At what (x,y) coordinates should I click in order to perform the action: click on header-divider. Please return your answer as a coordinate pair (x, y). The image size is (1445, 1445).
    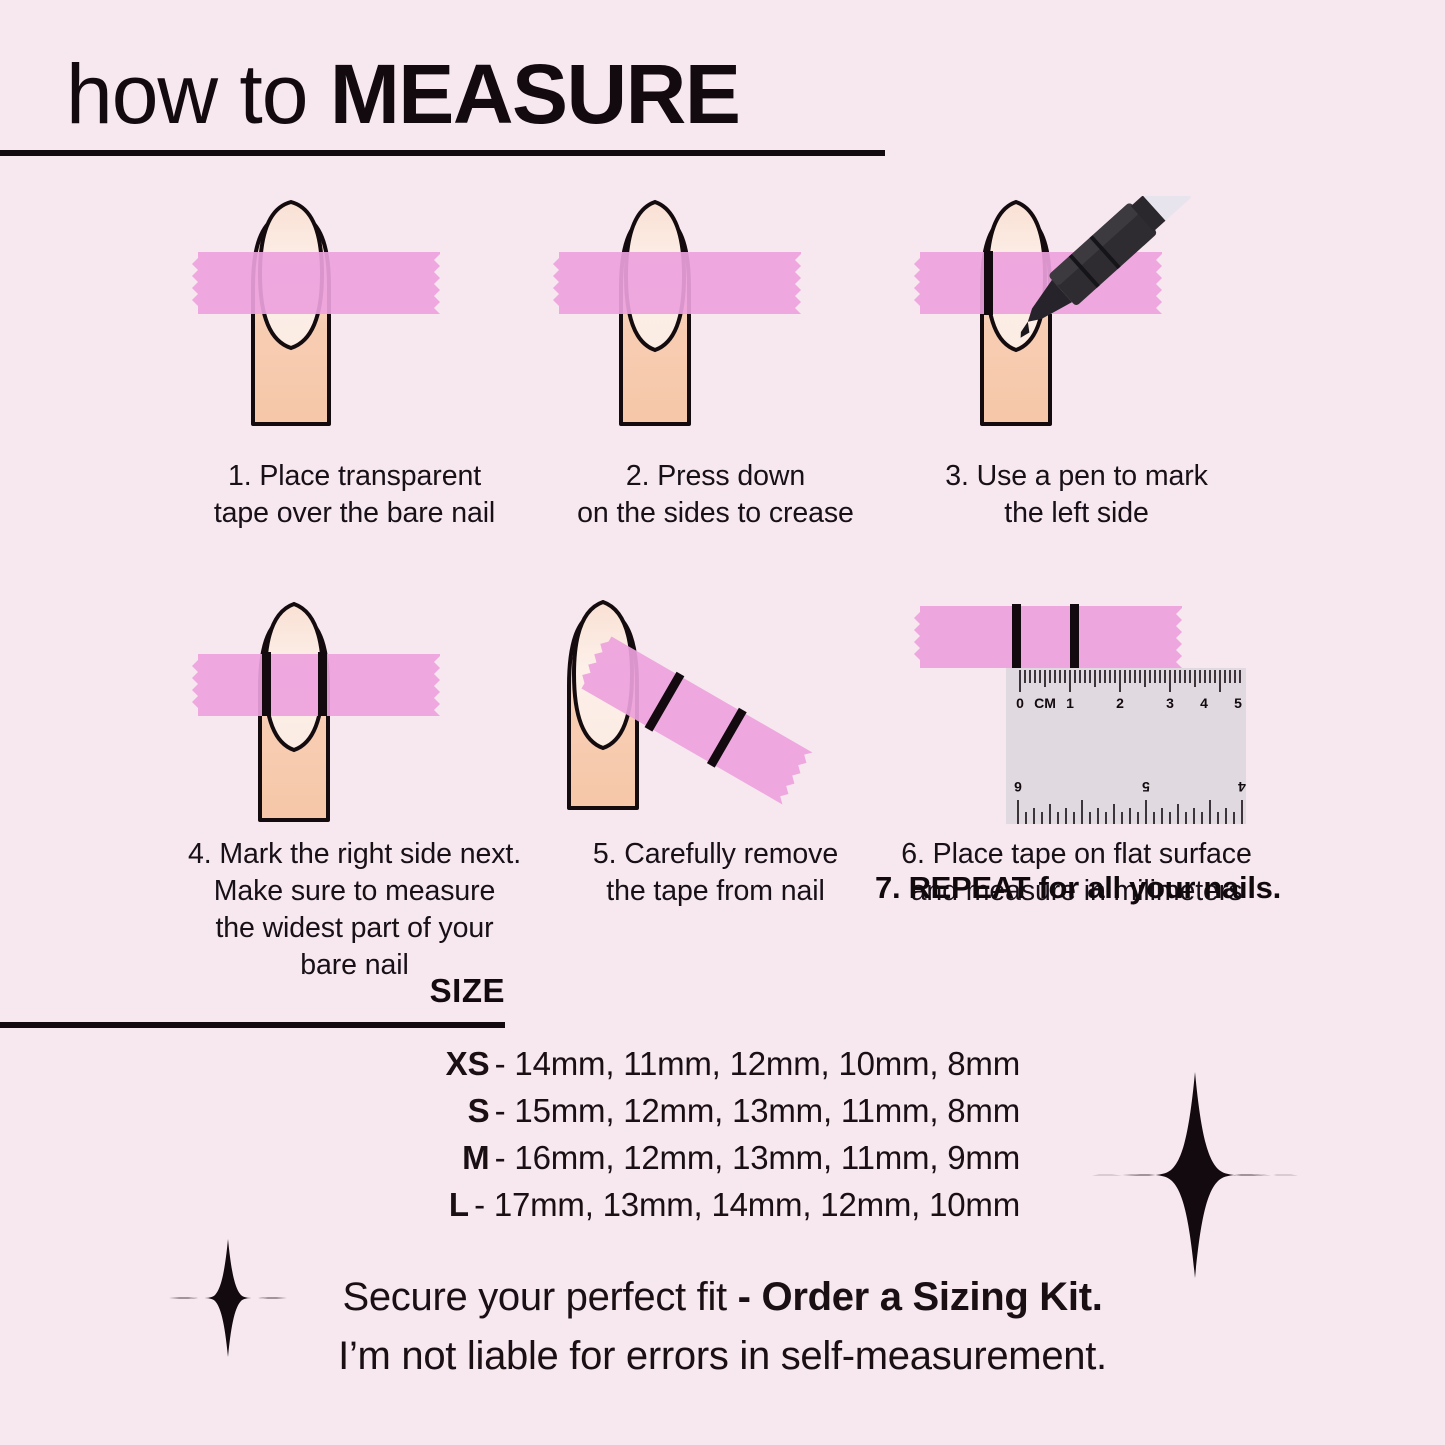
    Looking at the image, I should click on (442, 153).